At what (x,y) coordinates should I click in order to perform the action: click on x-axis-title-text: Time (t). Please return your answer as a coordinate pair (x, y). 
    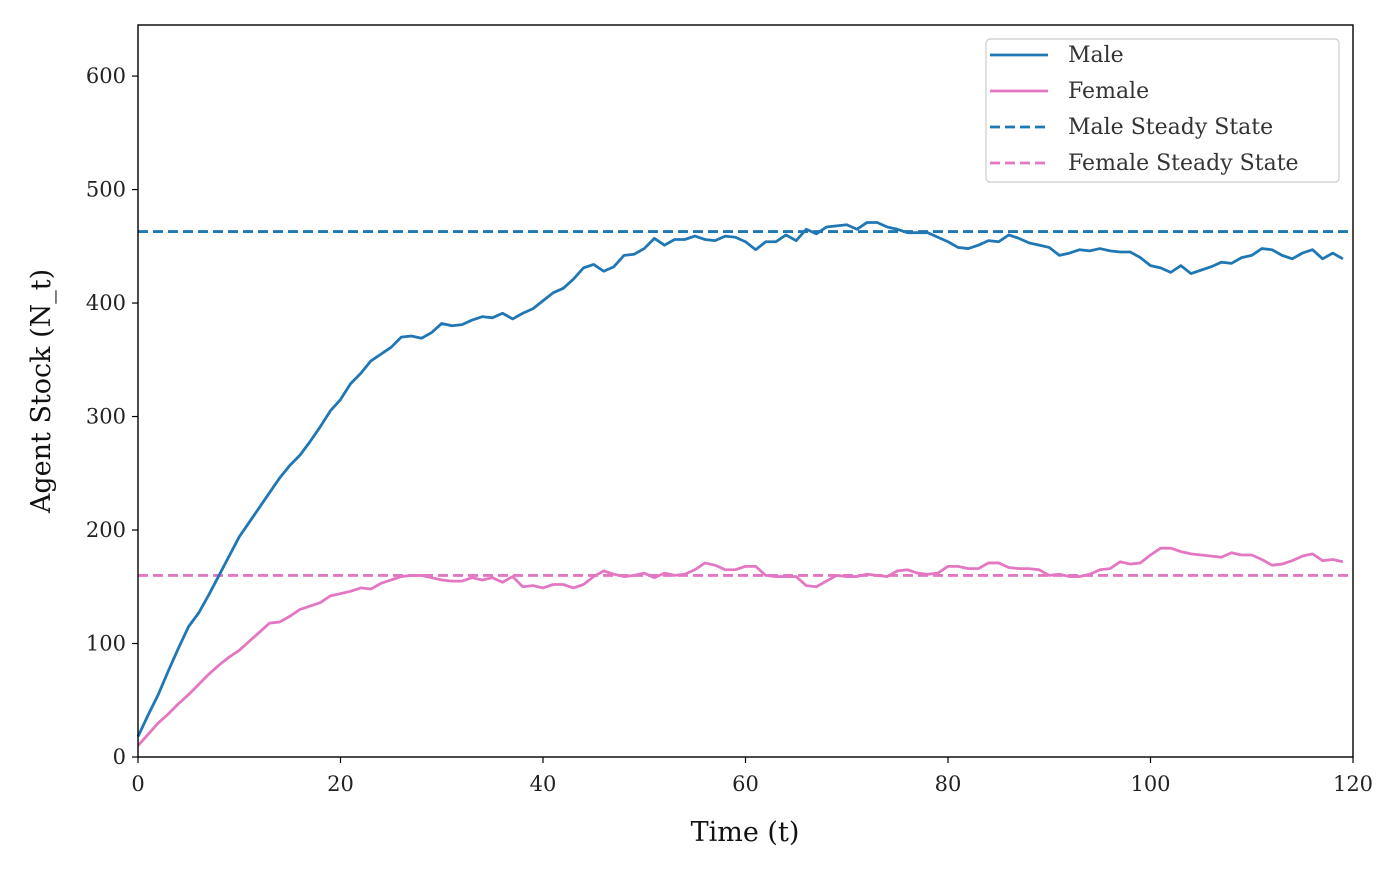
    Looking at the image, I should click on (745, 832).